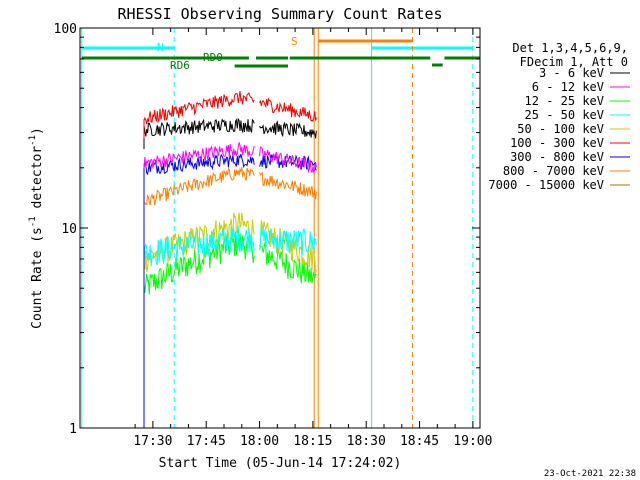 This screenshot has height=480, width=640. Describe the element at coordinates (472, 441) in the screenshot. I see `x-tick-label: 19:00` at that location.